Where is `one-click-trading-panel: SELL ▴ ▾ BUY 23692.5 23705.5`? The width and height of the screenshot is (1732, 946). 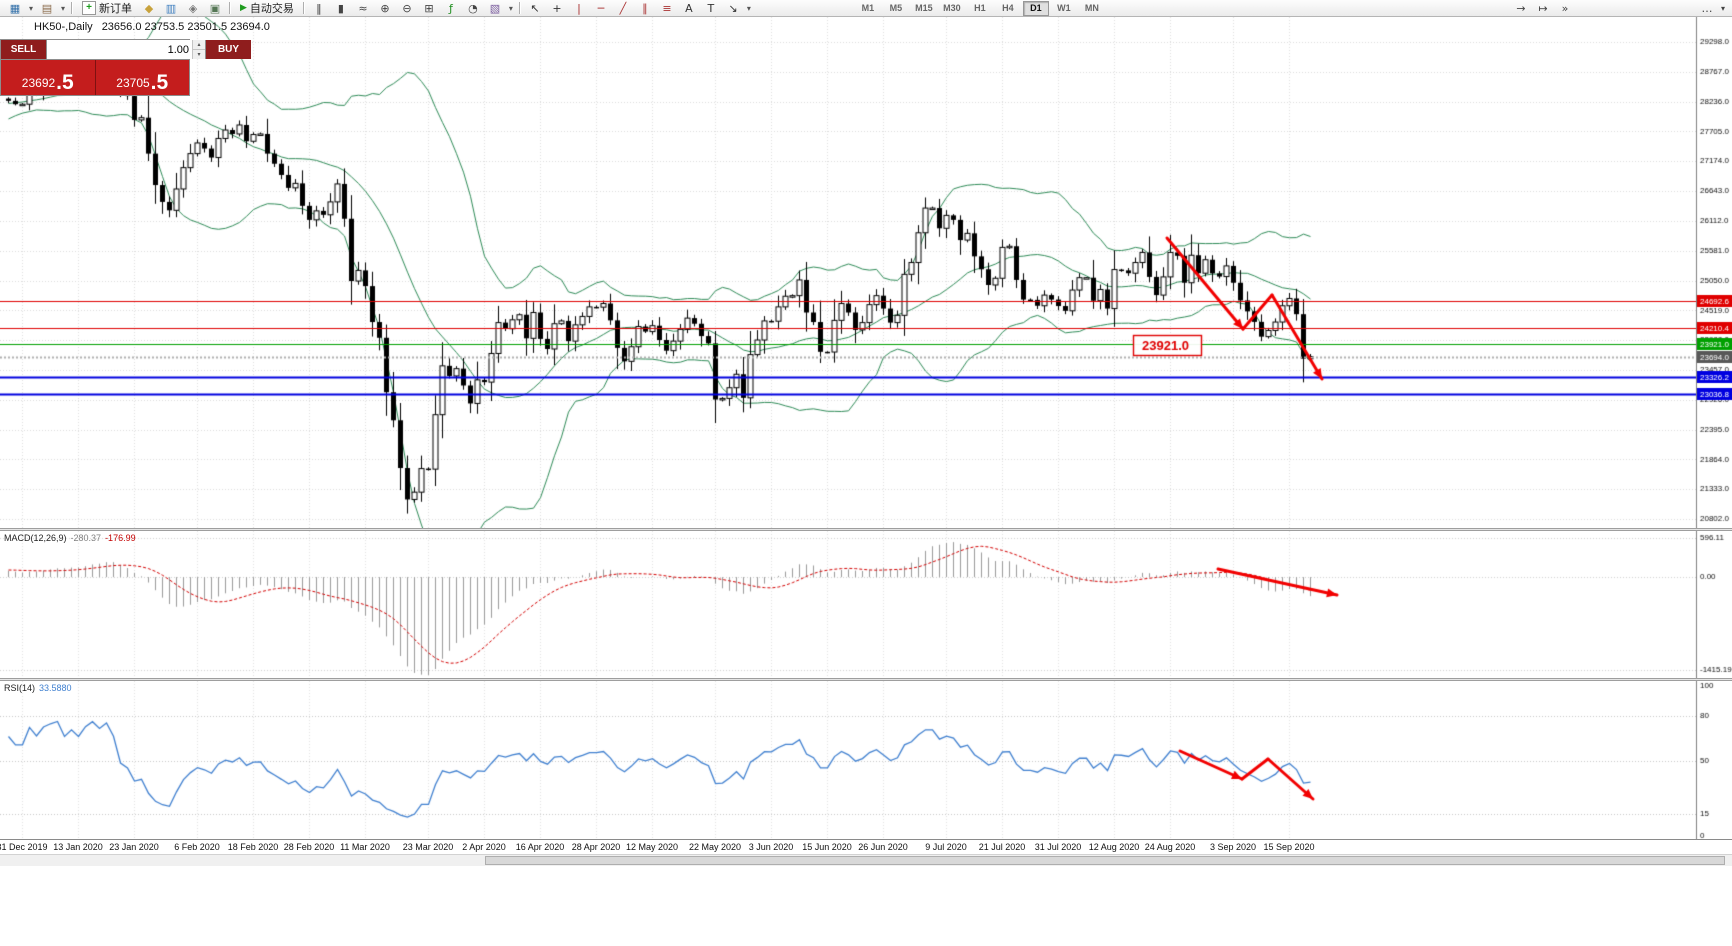
one-click-trading-panel: SELL ▴ ▾ BUY 23692.5 23705.5 is located at coordinates (125, 67).